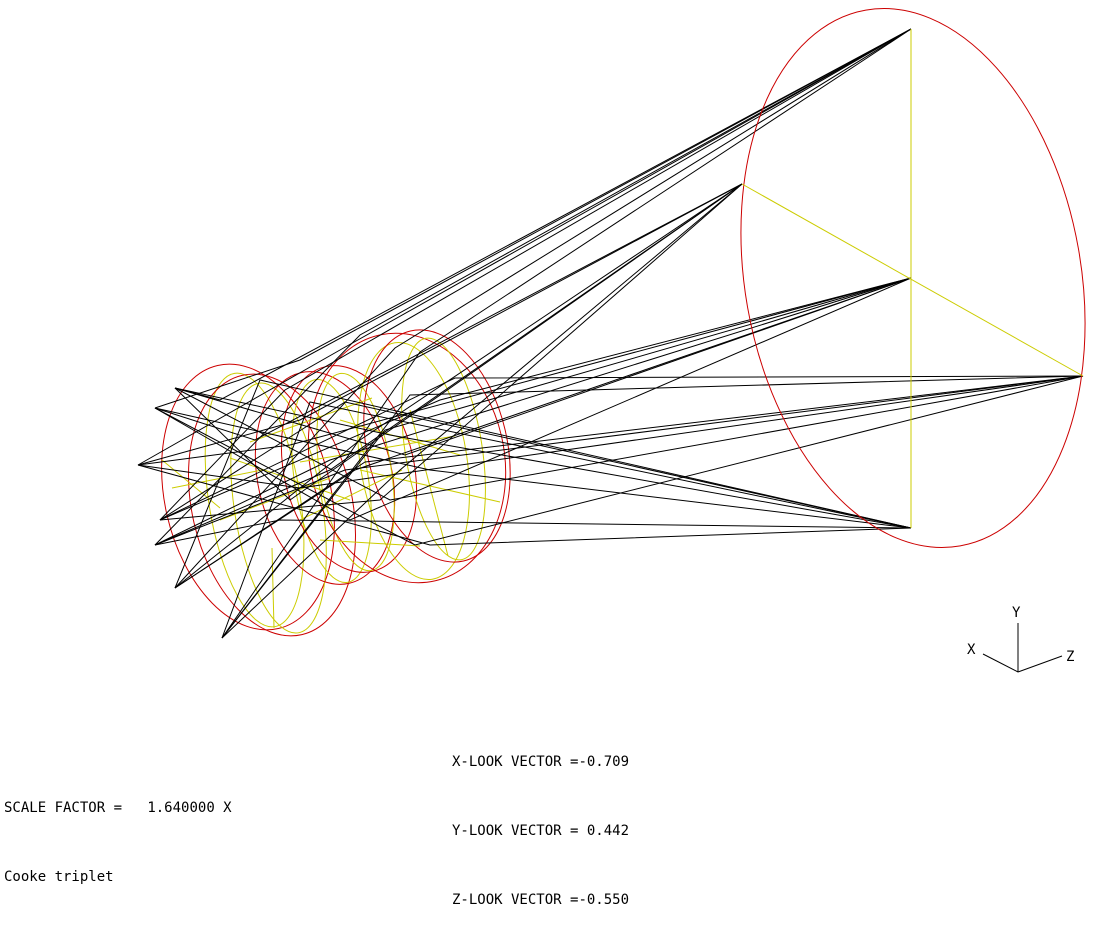  What do you see at coordinates (1016, 613) in the screenshot?
I see `y-axis-label: Y` at bounding box center [1016, 613].